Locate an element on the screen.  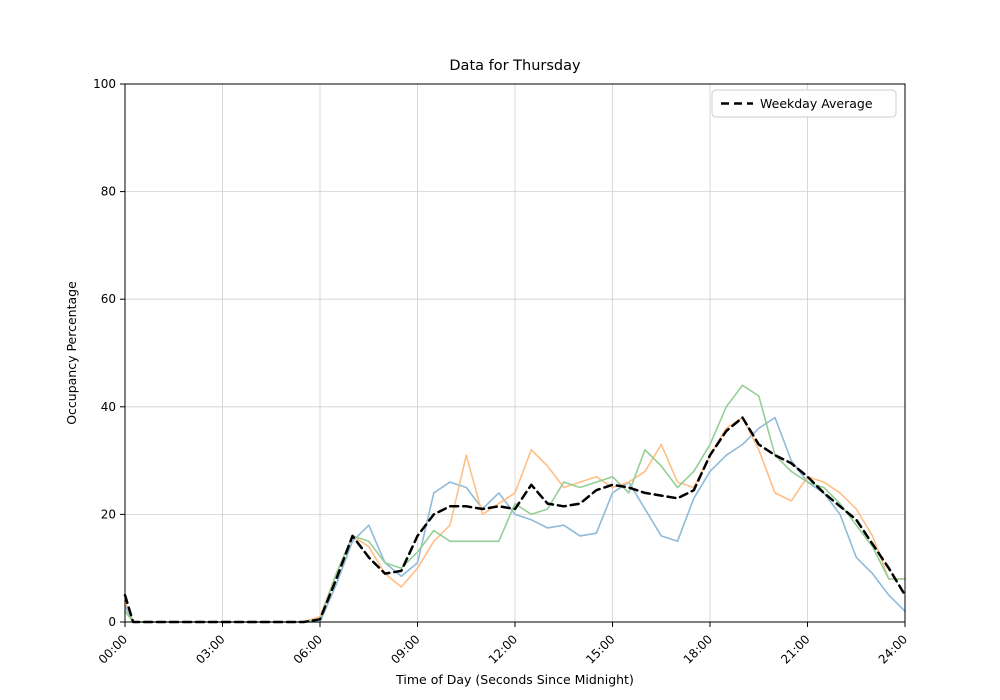
chart-title: Data for Thursday is located at coordinates (515, 66).